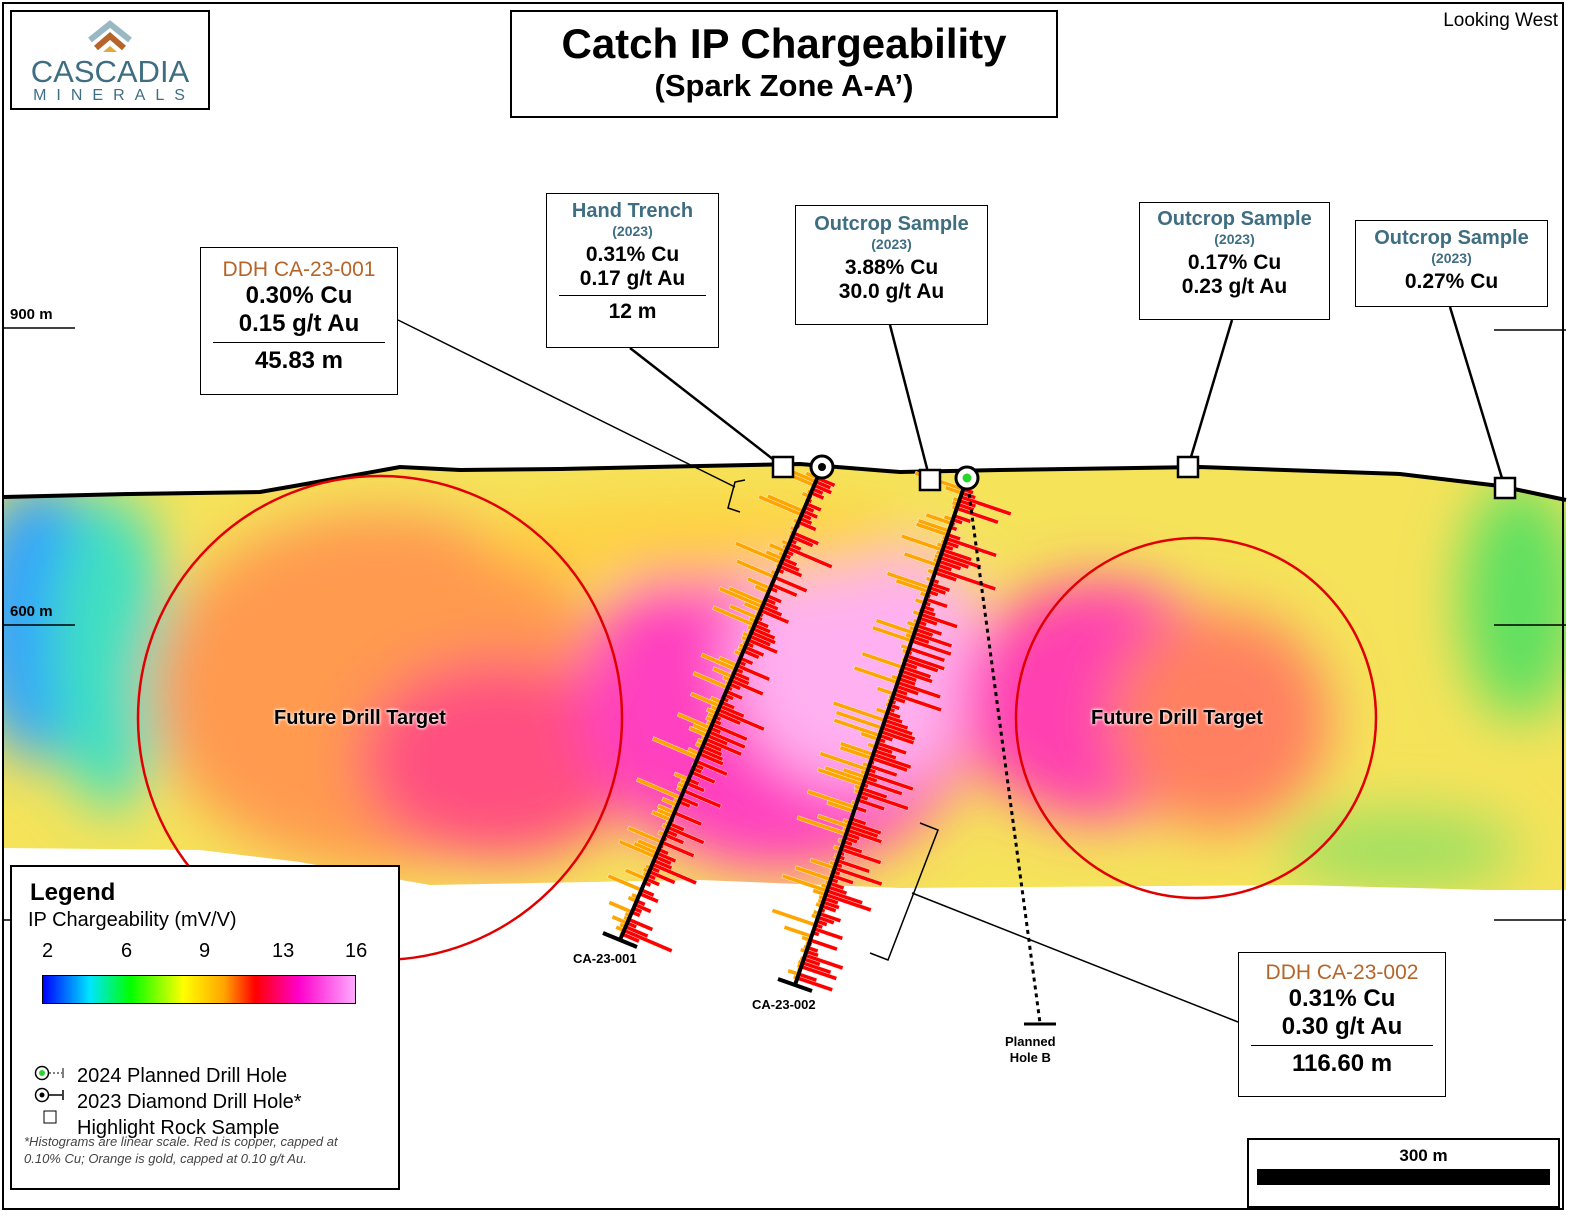  Describe the element at coordinates (299, 323) in the screenshot. I see `gold-grade: 0.15 g/t Au` at that location.